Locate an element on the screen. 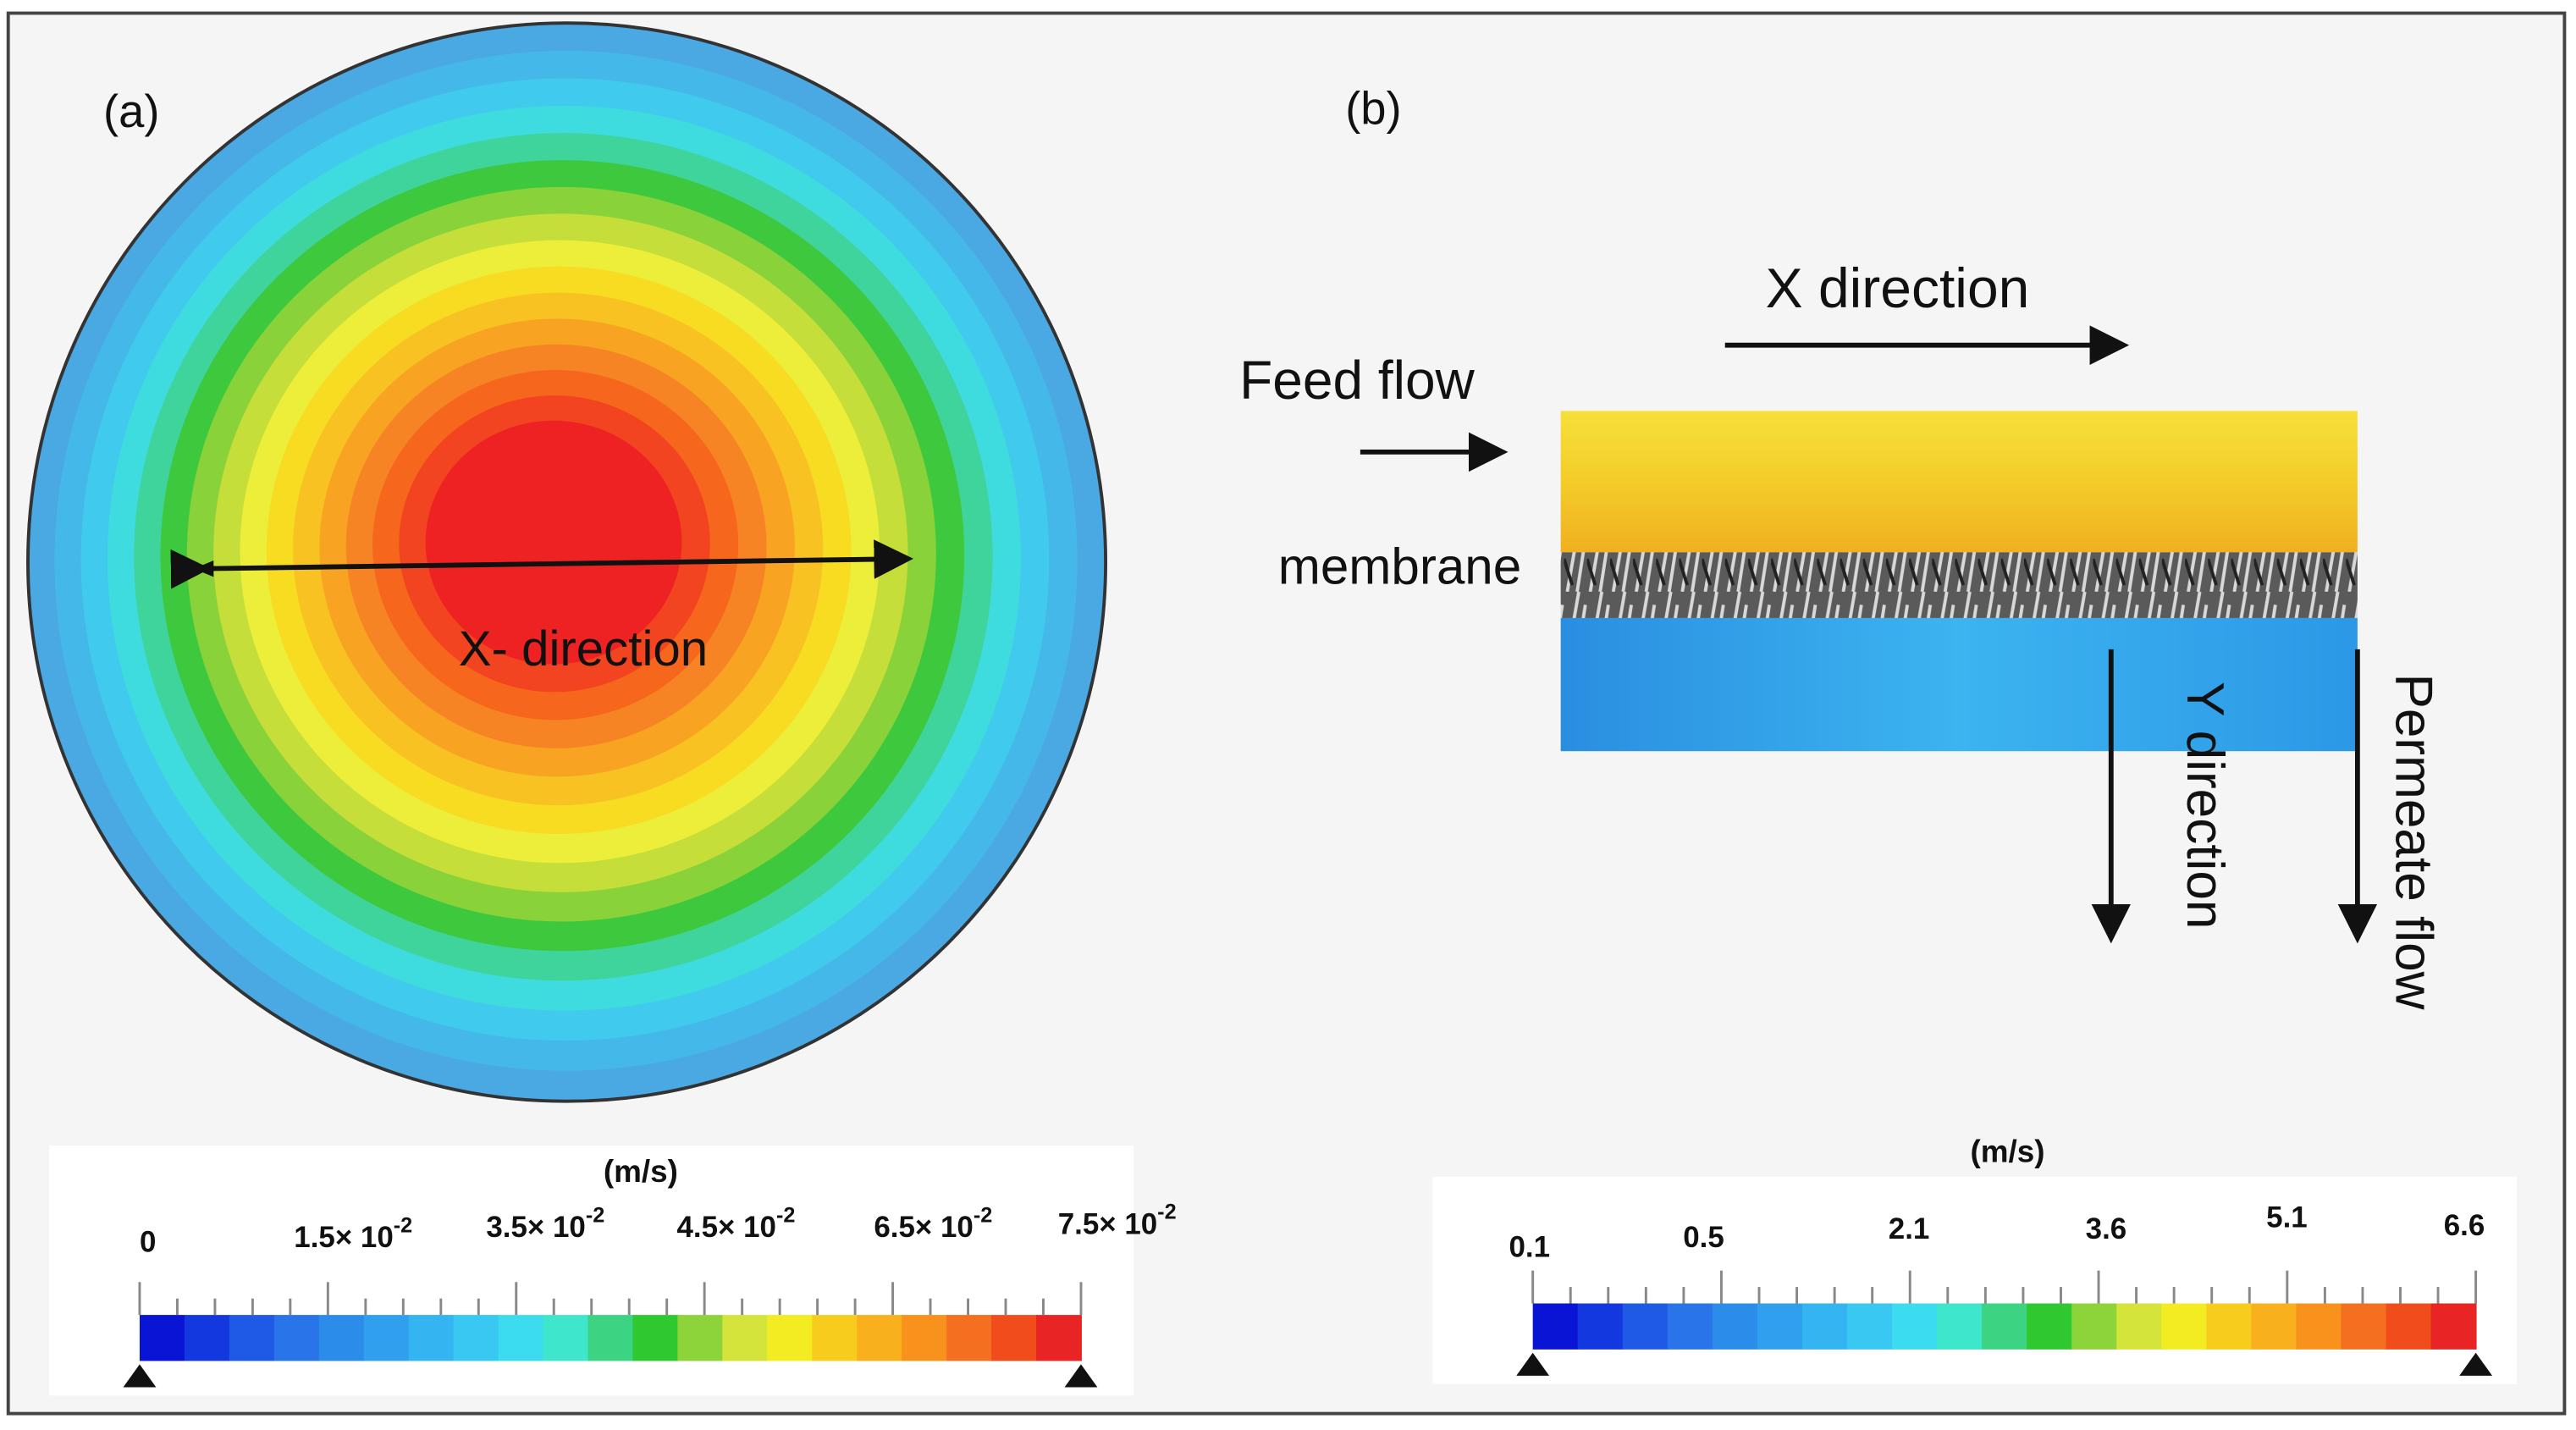  tick-text: 3.5× 10 is located at coordinates (536, 1227).